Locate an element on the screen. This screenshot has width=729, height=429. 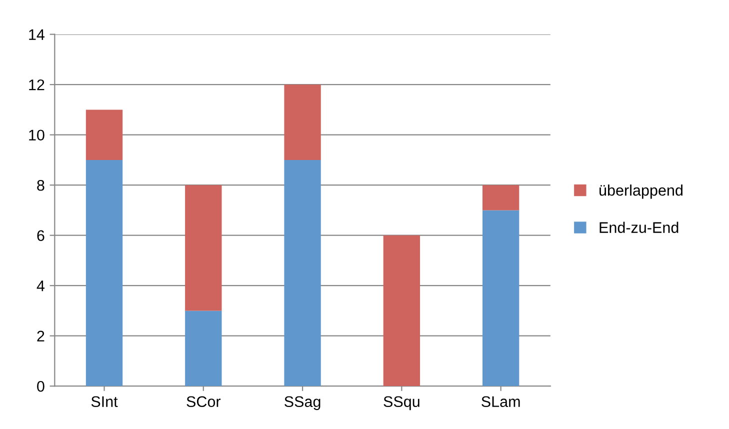
y-tick-label: 14 is located at coordinates (37, 34).